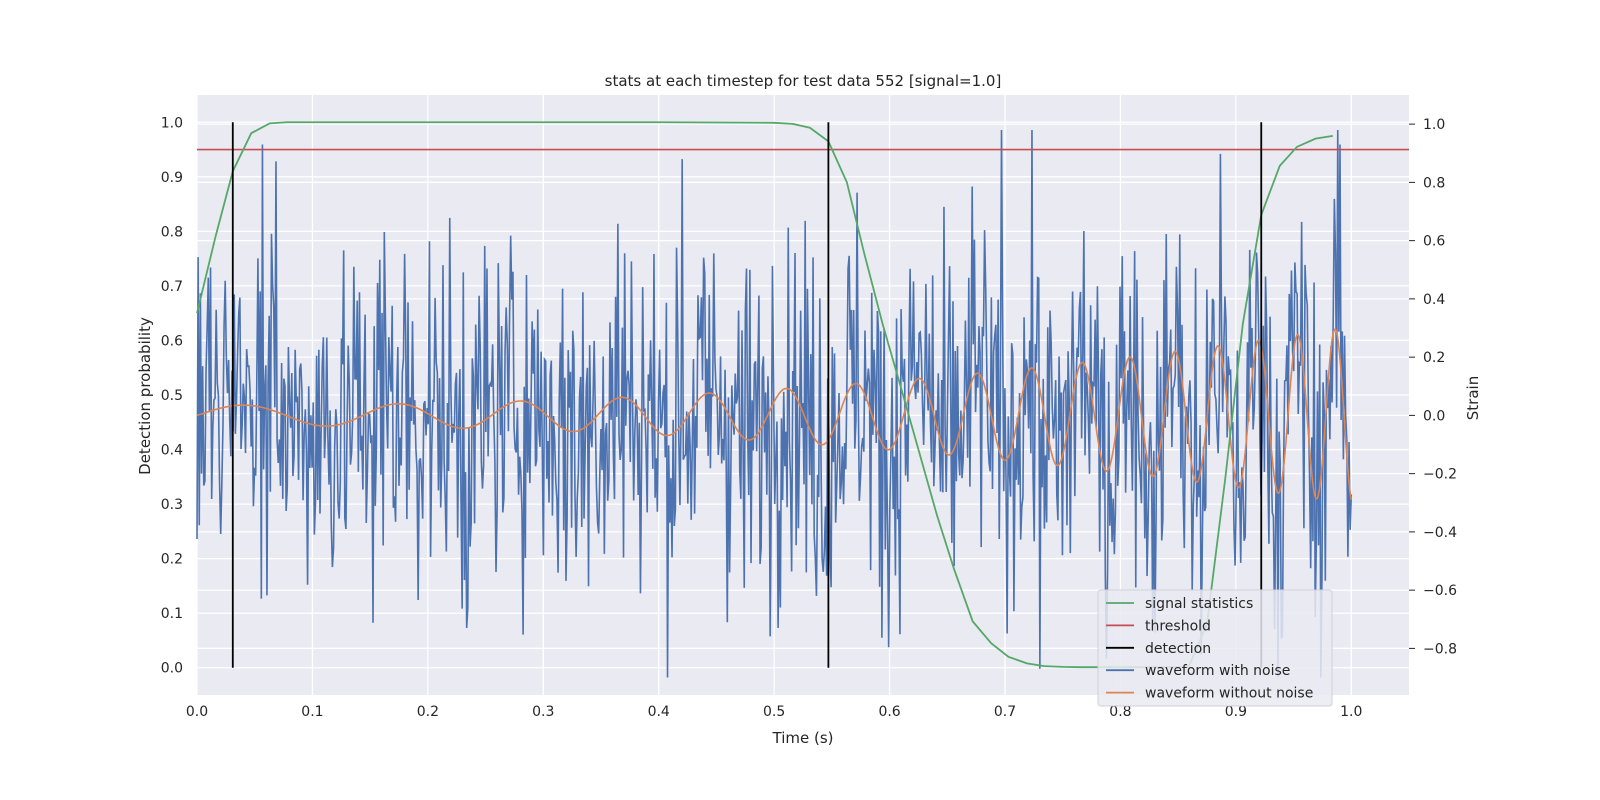  I want to click on x-tick-label: 0.7, so click(1005, 712).